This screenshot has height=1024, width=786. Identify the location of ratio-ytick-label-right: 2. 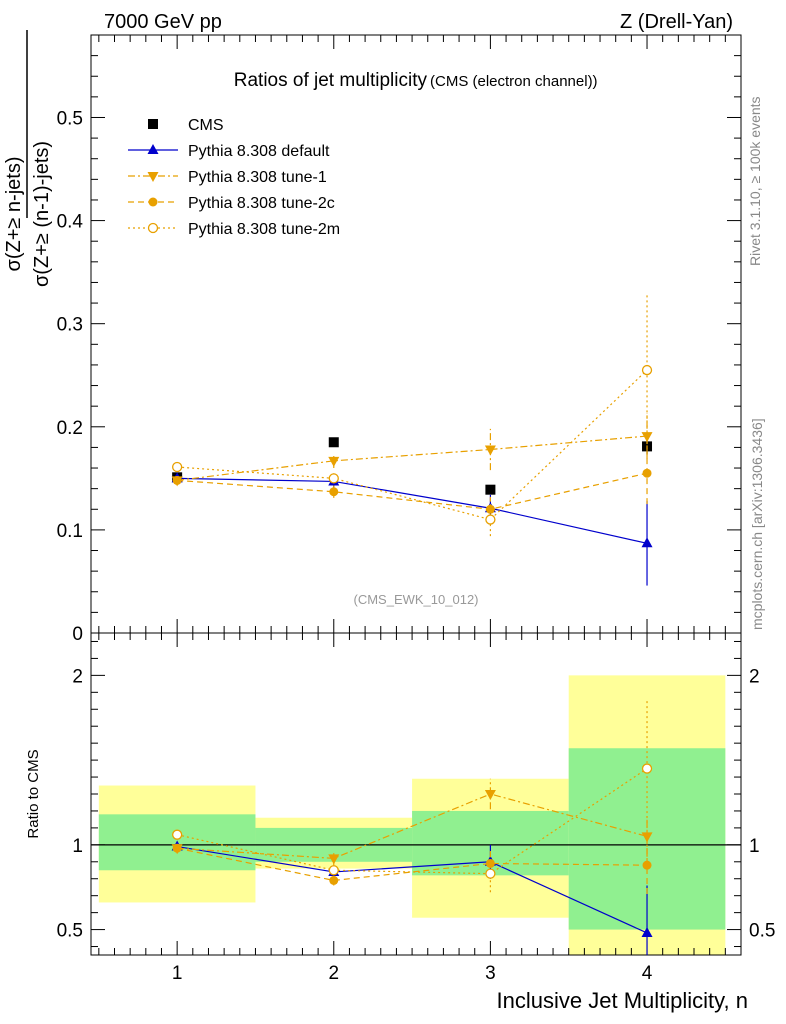
(754, 676).